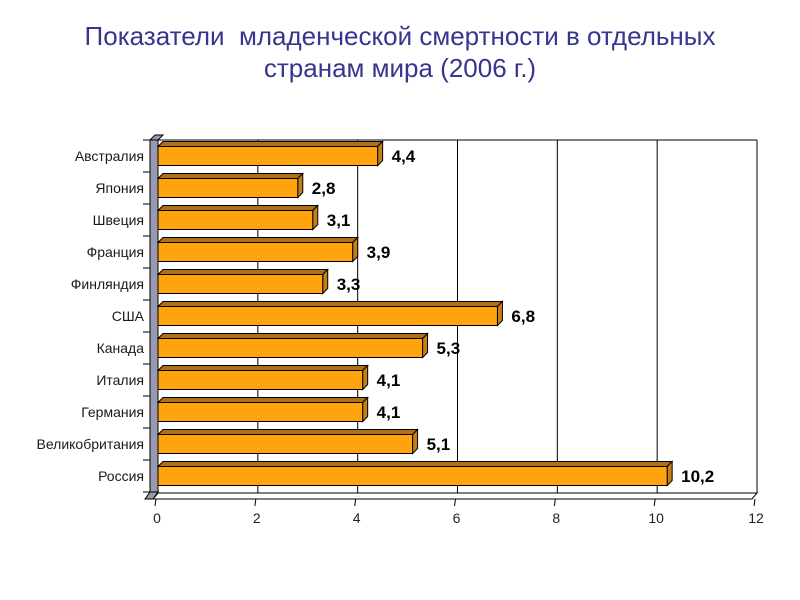 The width and height of the screenshot is (800, 600). What do you see at coordinates (455, 496) in the screenshot?
I see `floor` at bounding box center [455, 496].